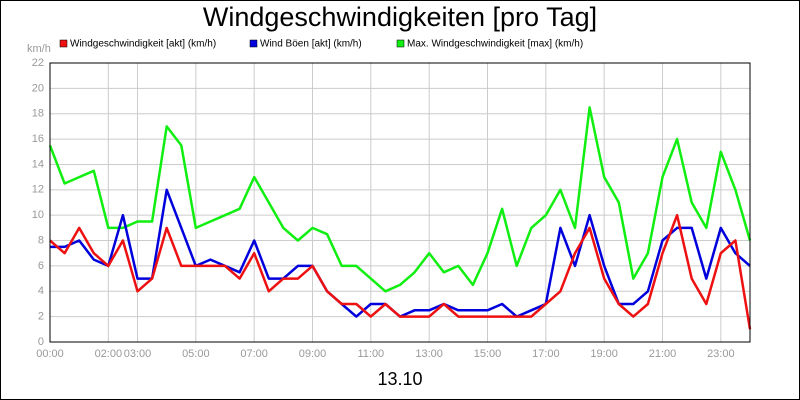  Describe the element at coordinates (41, 342) in the screenshot. I see `y-tick-label: 0` at that location.